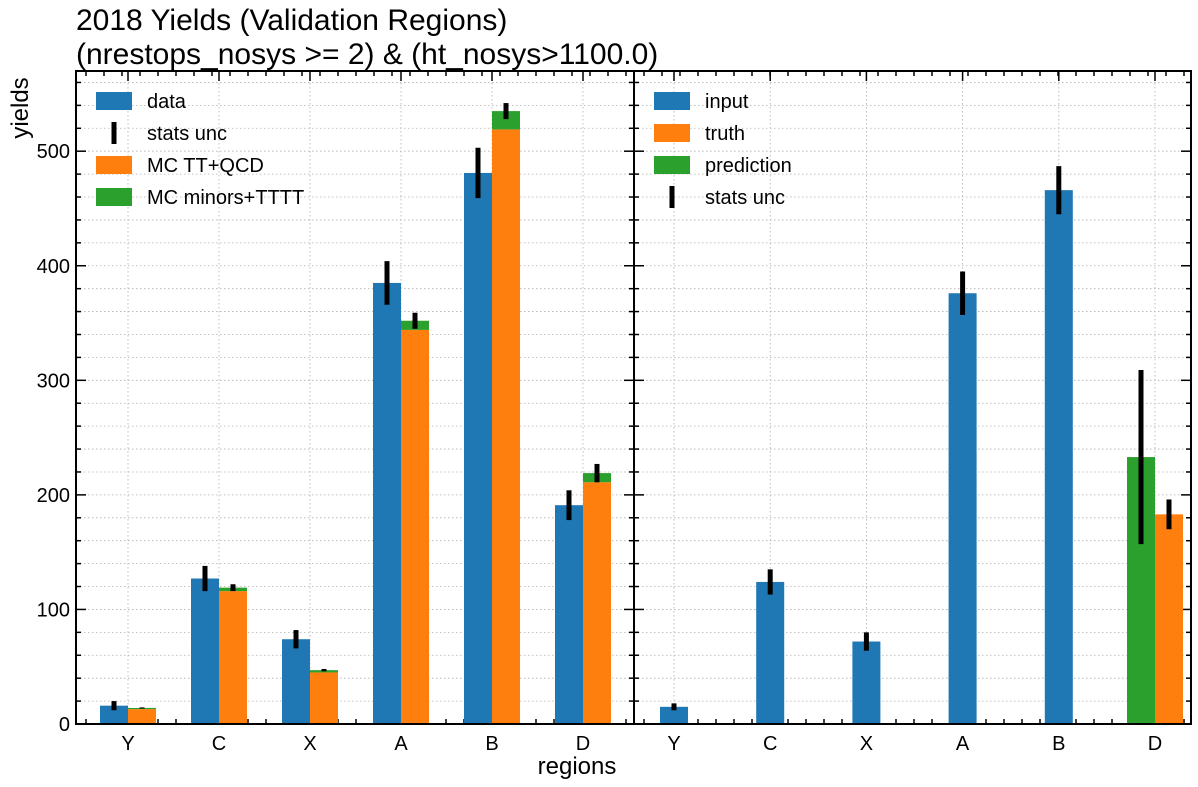 The width and height of the screenshot is (1198, 787). I want to click on bar-input-Y, so click(674, 715).